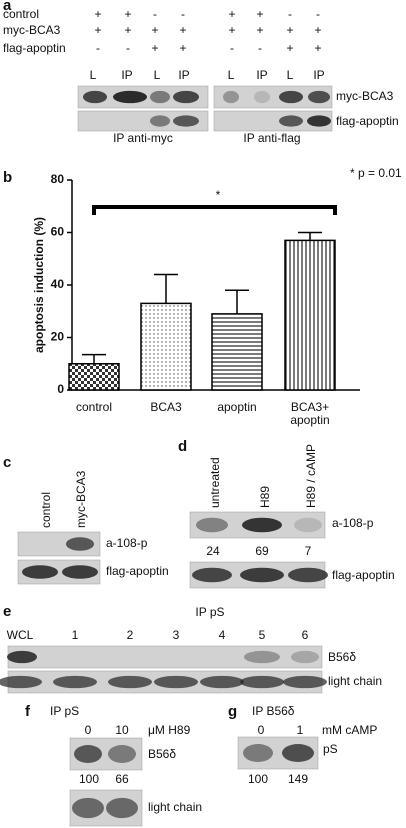  What do you see at coordinates (218, 195) in the screenshot?
I see `significance-mark: *` at bounding box center [218, 195].